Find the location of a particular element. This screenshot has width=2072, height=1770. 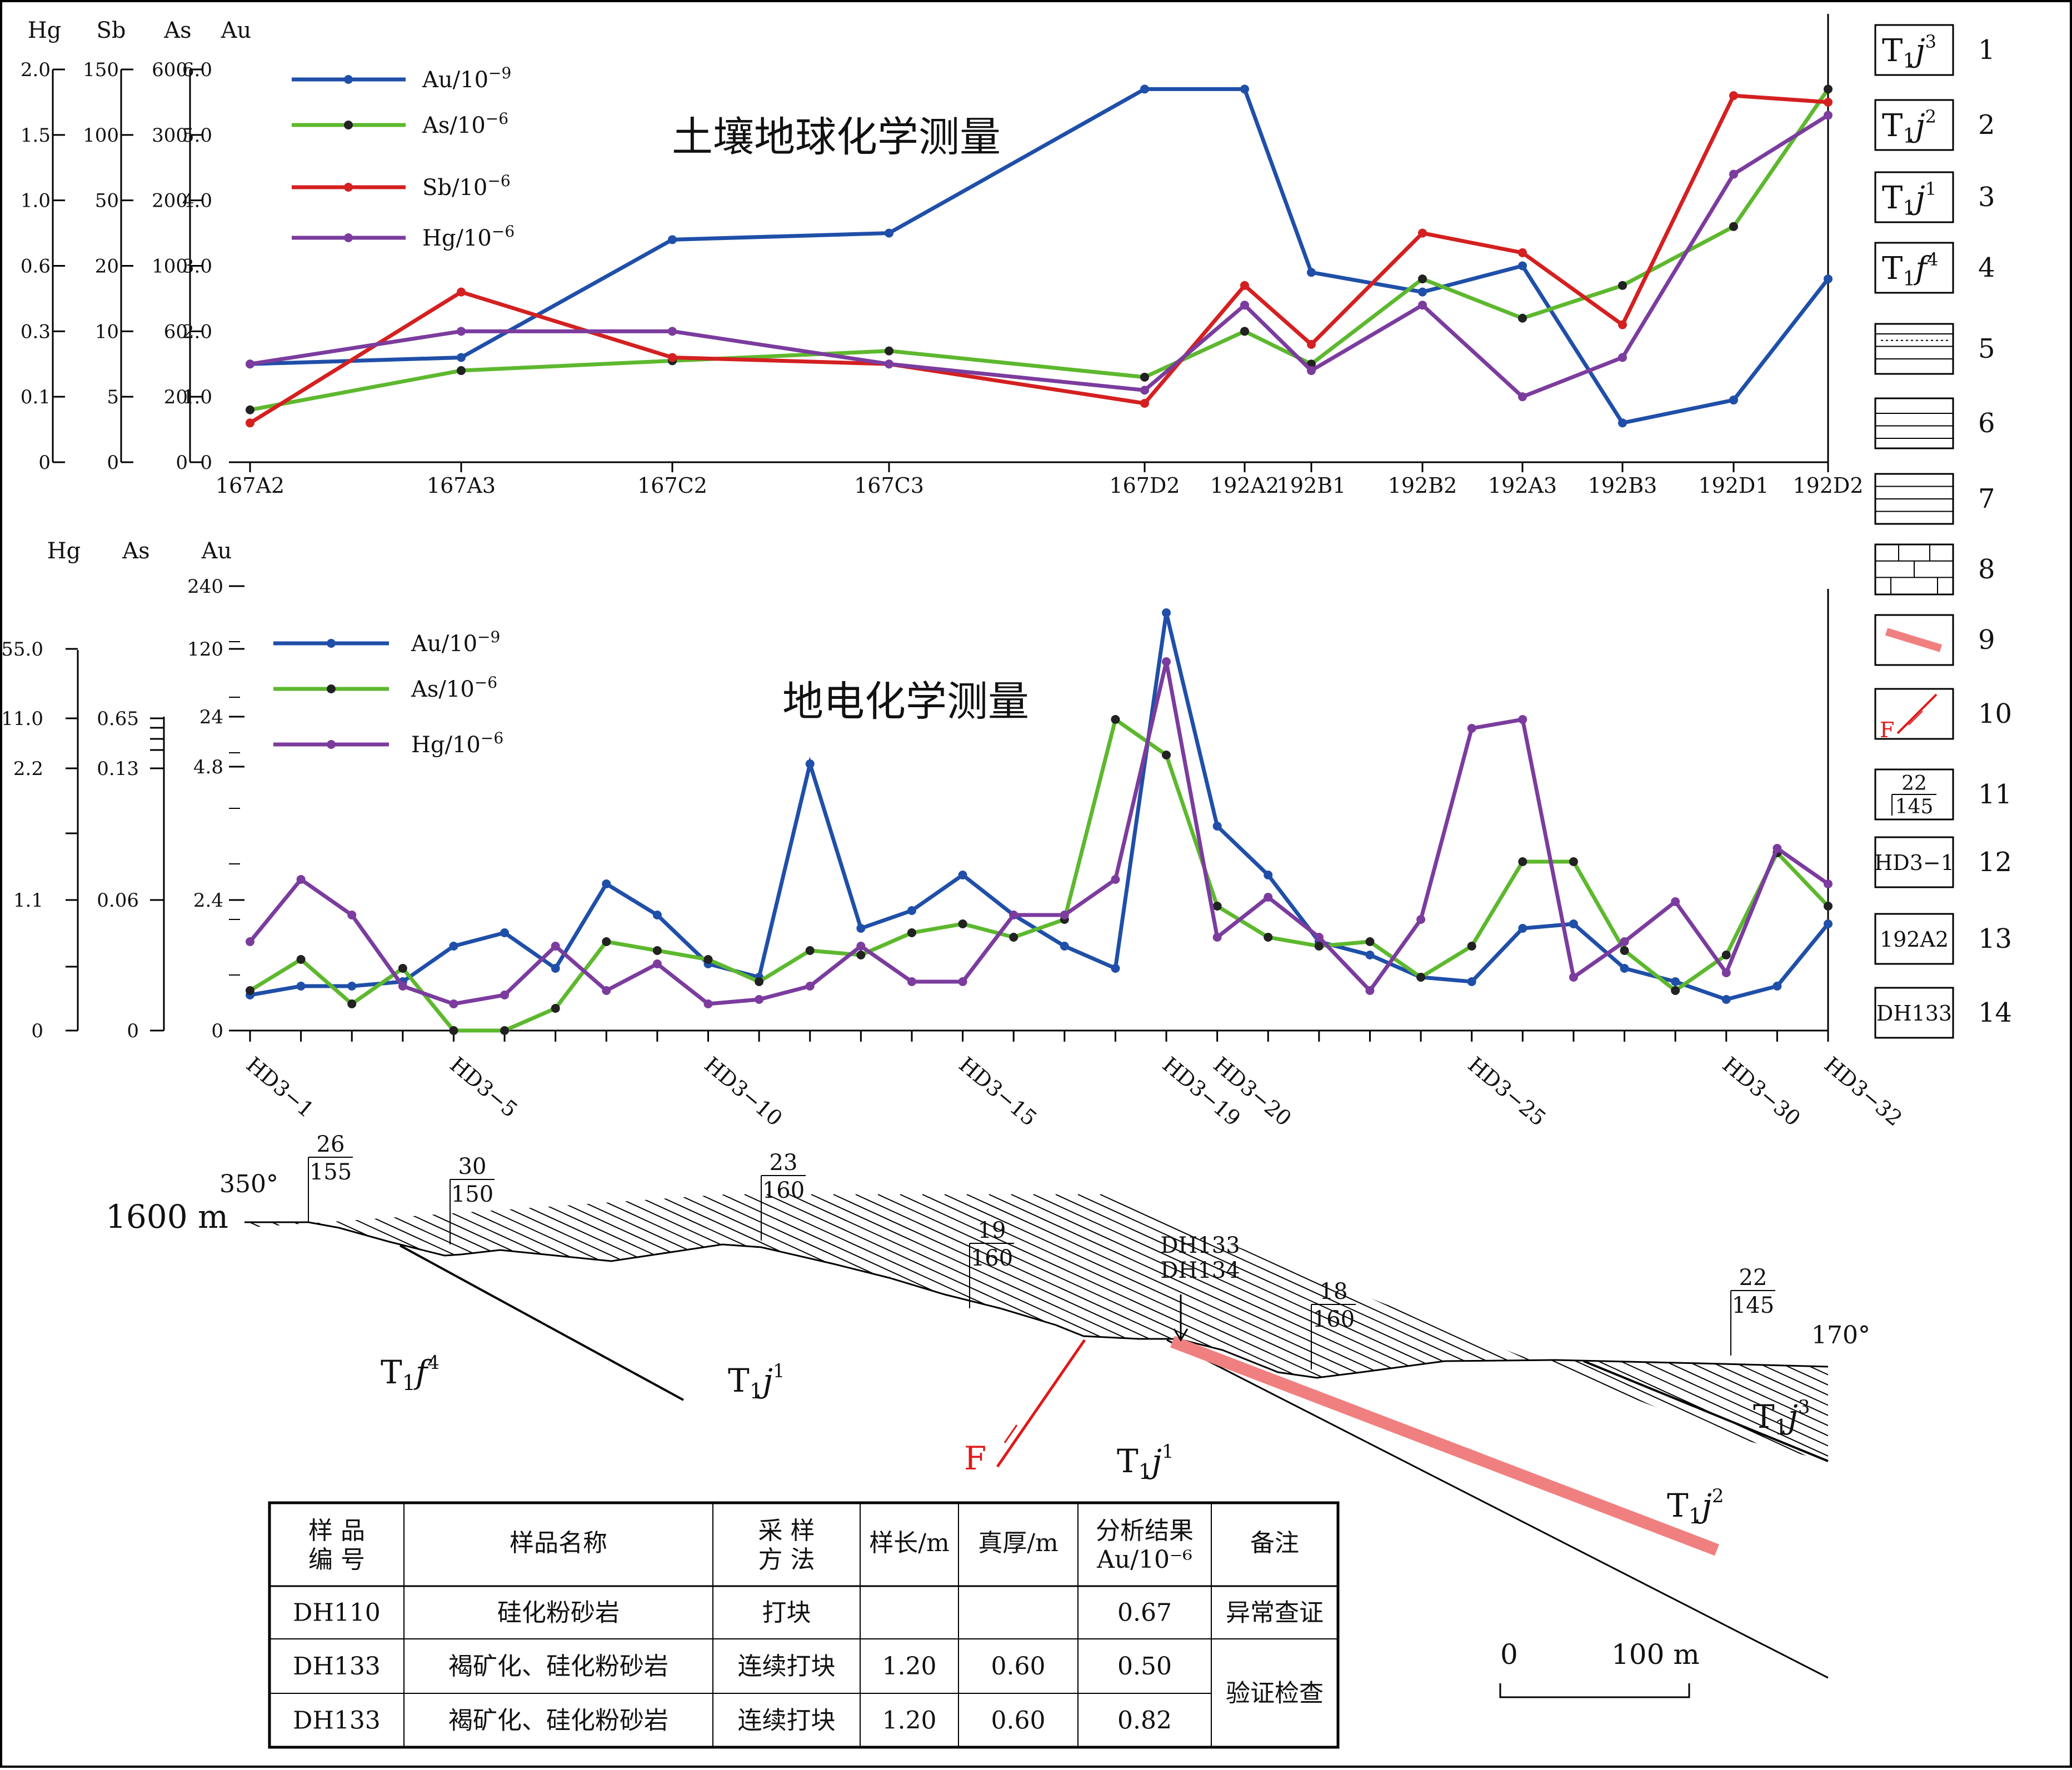

soil-axis-label: 1.0 is located at coordinates (197, 397).